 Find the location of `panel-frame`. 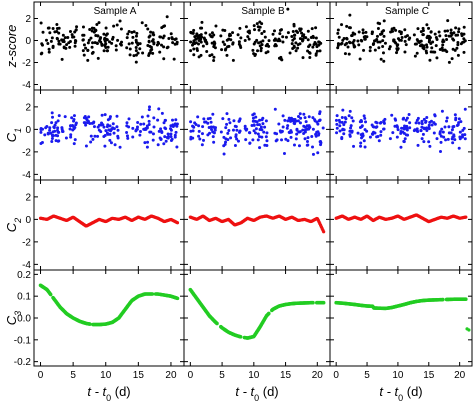

panel-frame is located at coordinates (401, 318).